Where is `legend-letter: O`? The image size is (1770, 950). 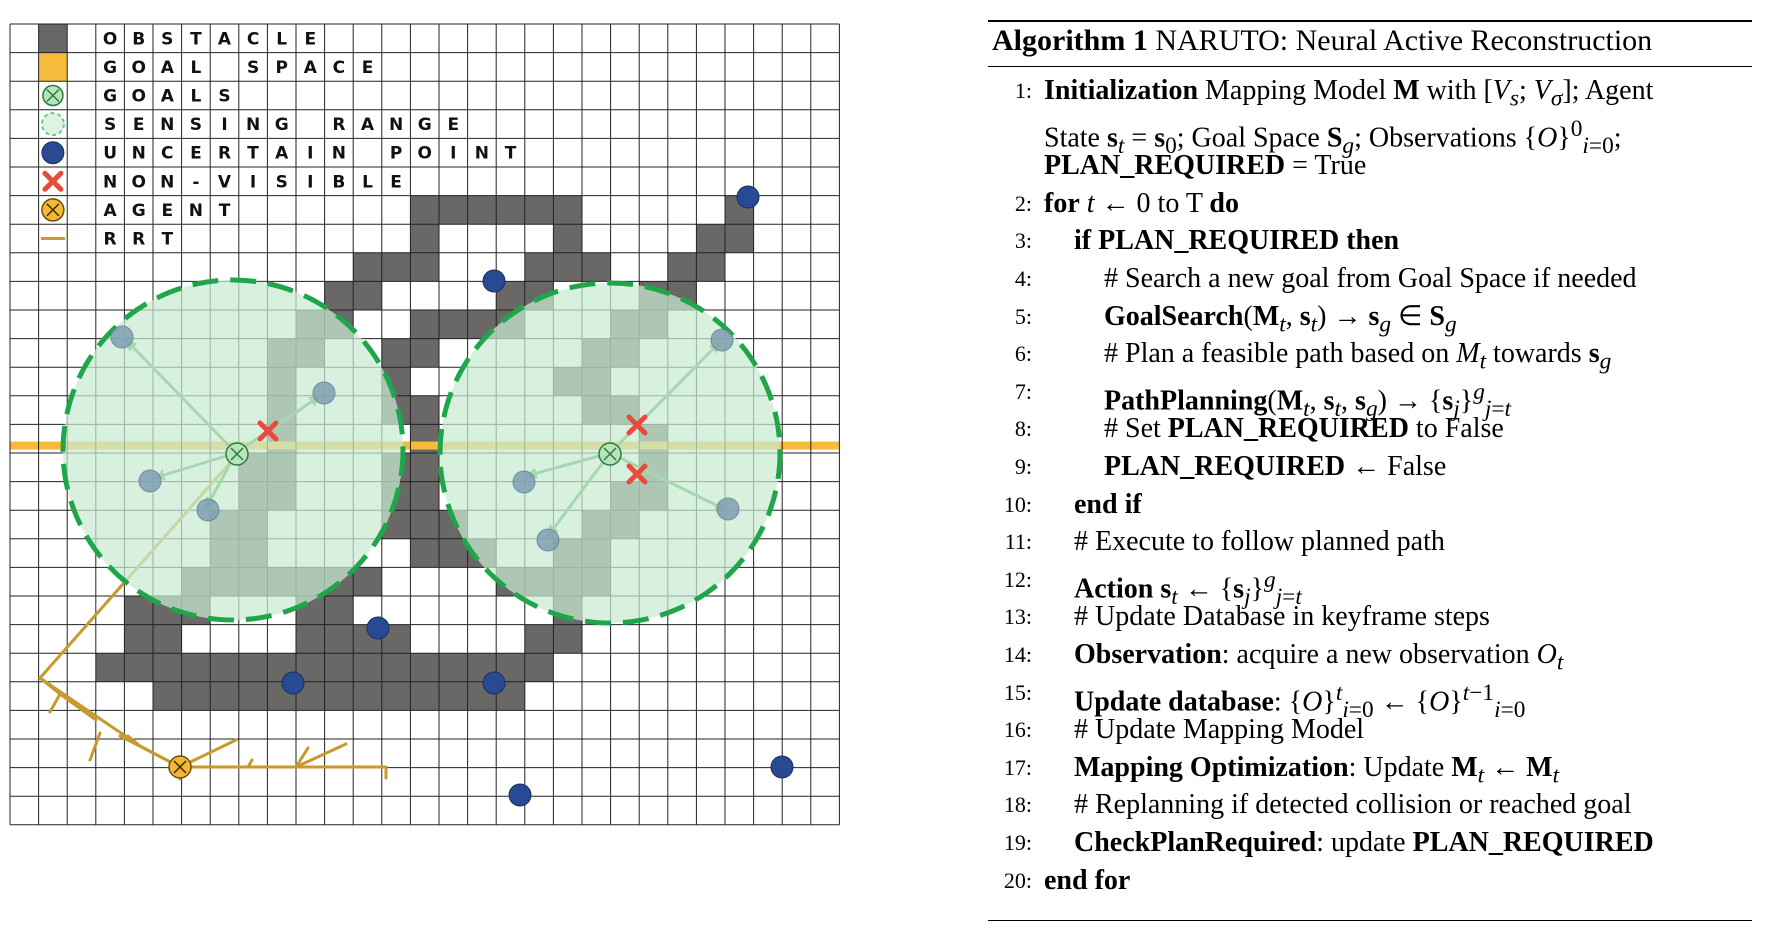
legend-letter: O is located at coordinates (110, 39).